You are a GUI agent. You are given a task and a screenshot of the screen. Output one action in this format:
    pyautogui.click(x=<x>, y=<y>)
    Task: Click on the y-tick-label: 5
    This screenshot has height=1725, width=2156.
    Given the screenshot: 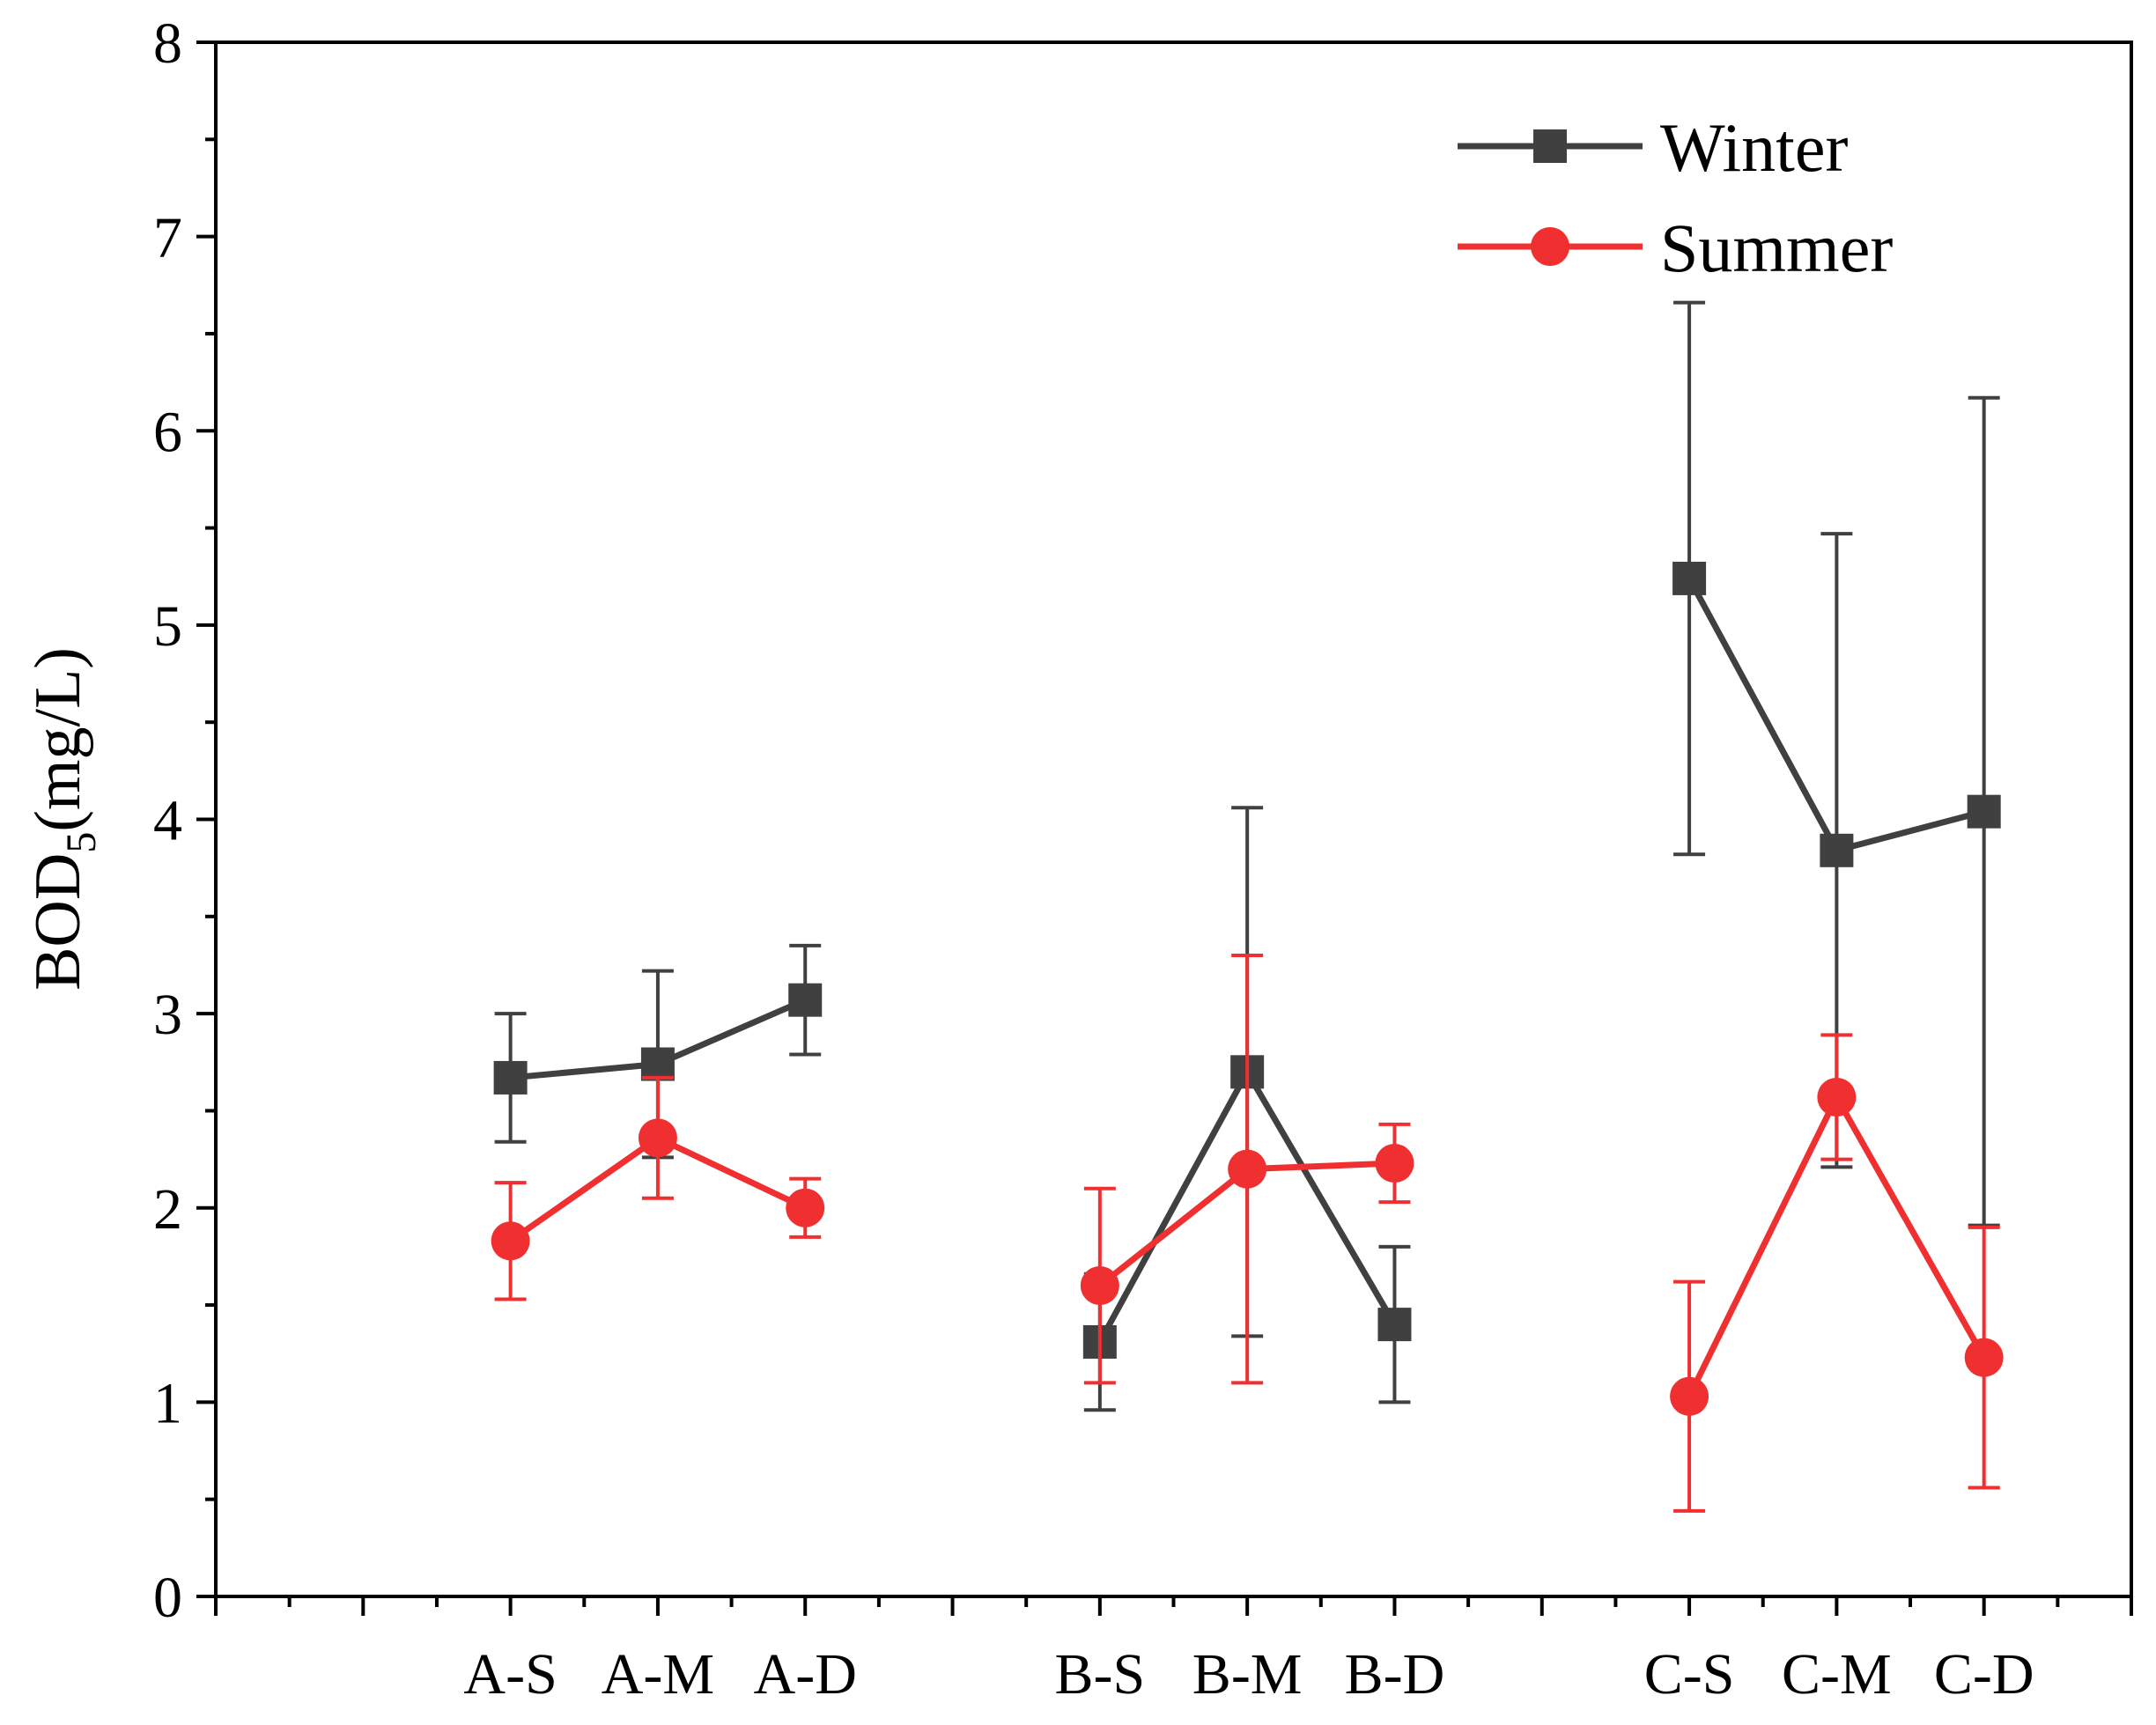 What is the action you would take?
    pyautogui.click(x=167, y=626)
    